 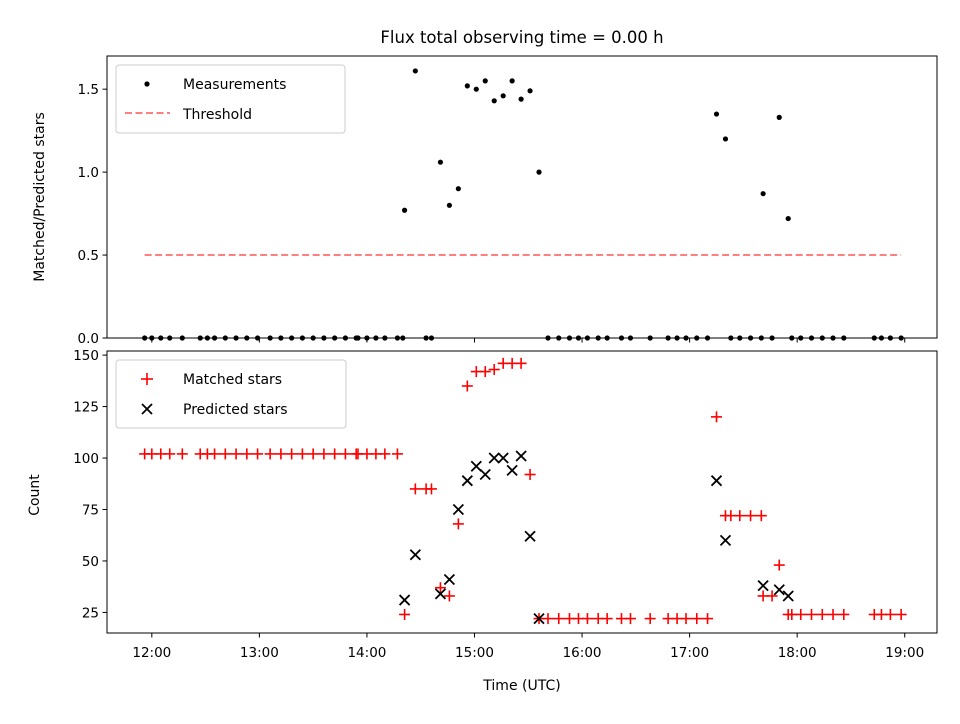 I want to click on legend-predicted-label: Predicted stars, so click(x=235, y=410).